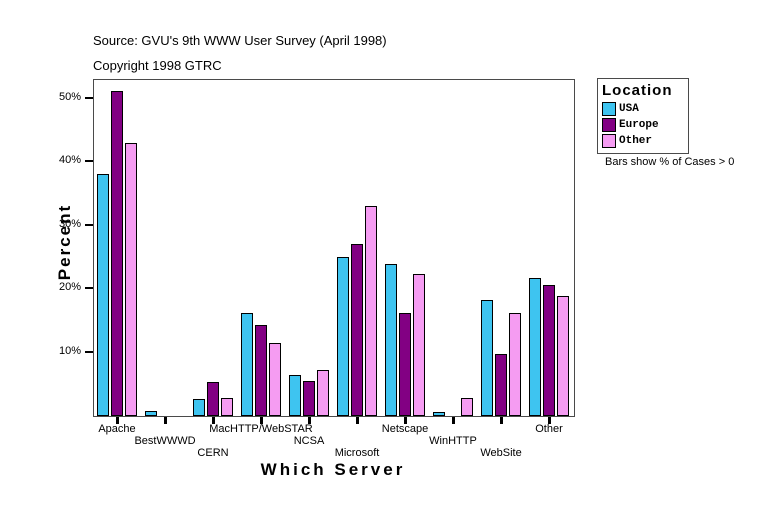  What do you see at coordinates (357, 330) in the screenshot?
I see `bar-microsoft-europe` at bounding box center [357, 330].